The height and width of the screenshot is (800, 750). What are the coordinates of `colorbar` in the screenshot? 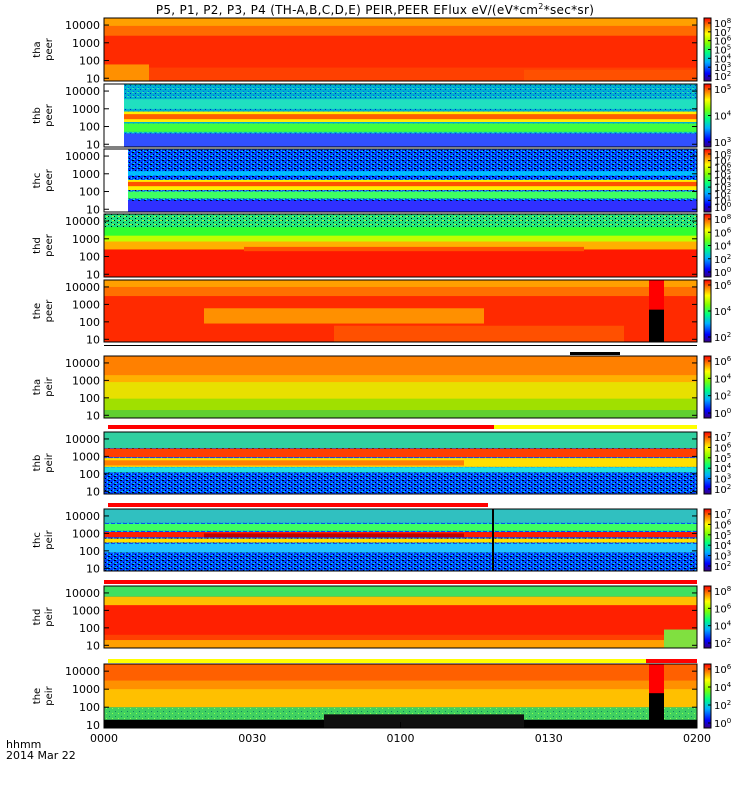 It's located at (707, 463).